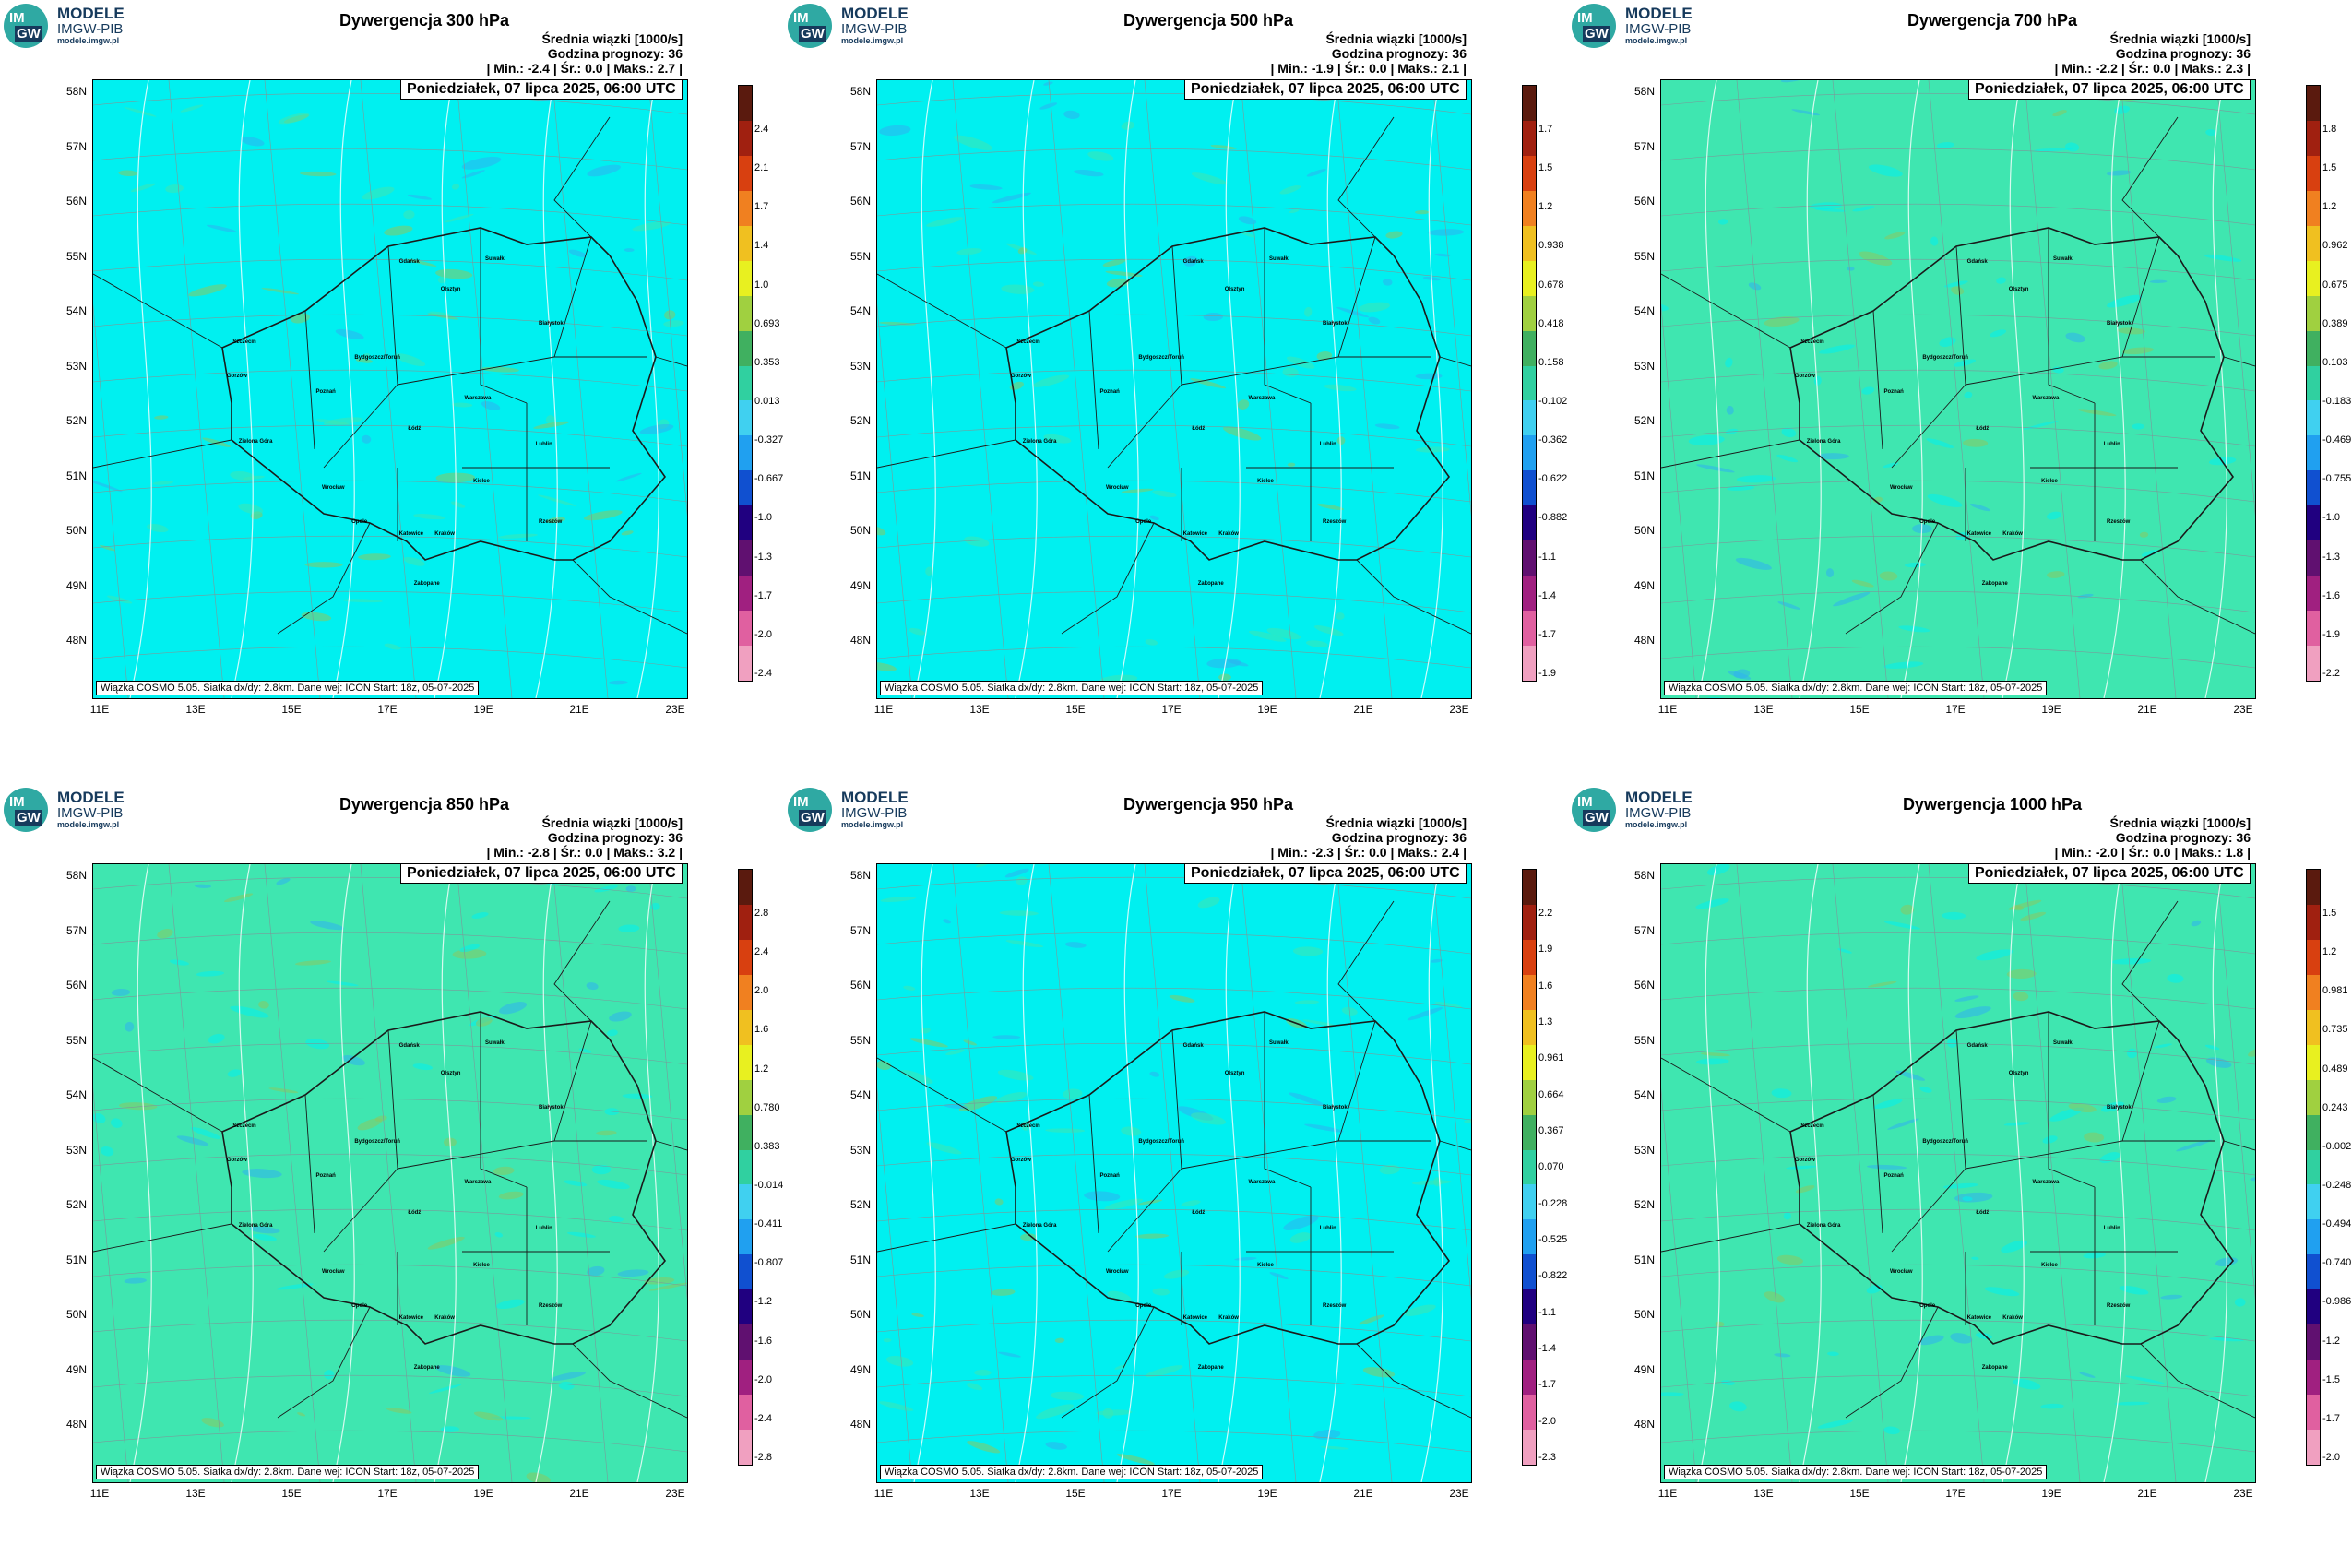  Describe the element at coordinates (2331, 557) in the screenshot. I see `colorbar-tick-label: -1.3` at that location.